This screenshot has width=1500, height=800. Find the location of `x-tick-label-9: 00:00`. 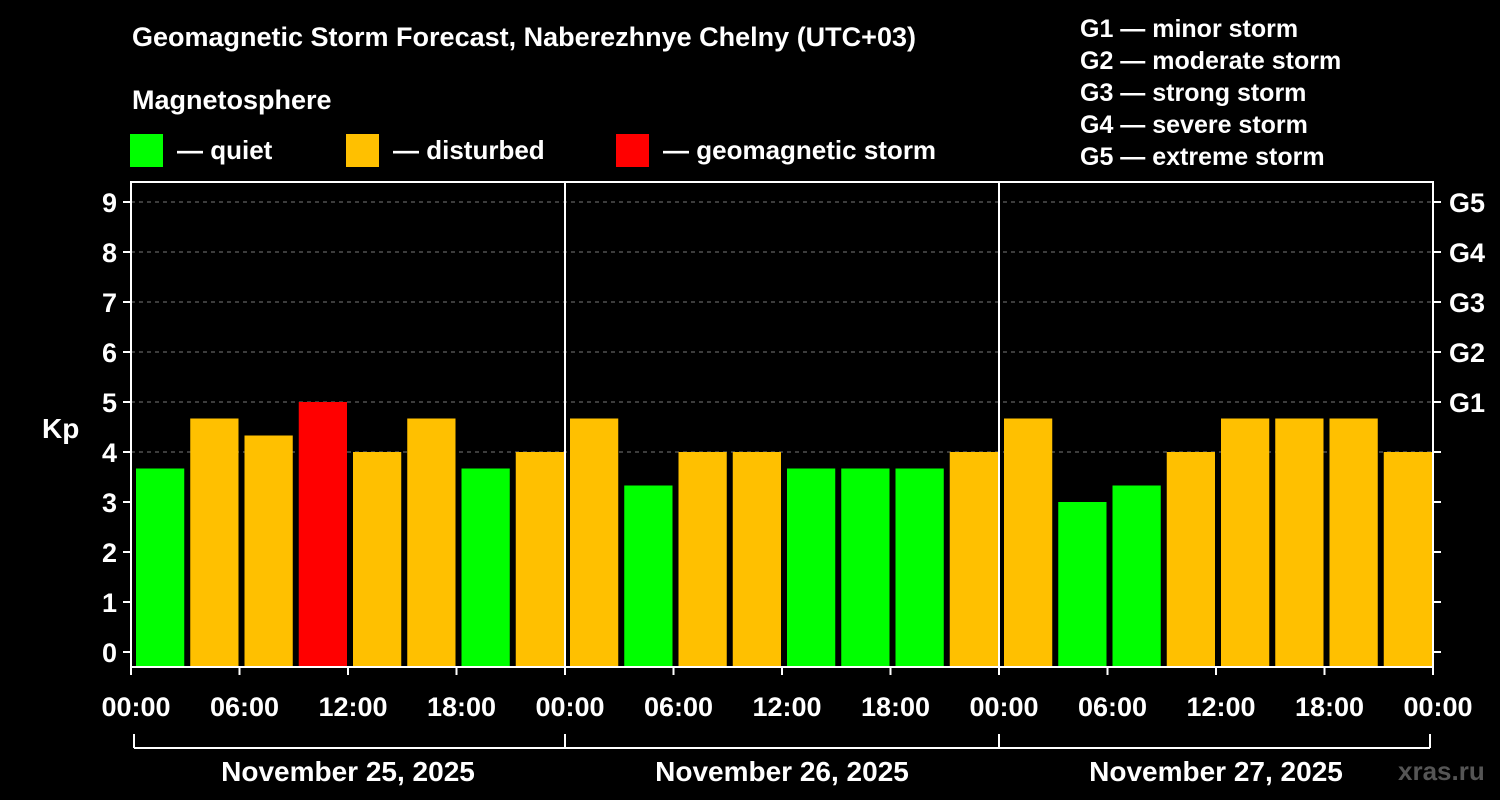

x-tick-label-9: 00:00 is located at coordinates (1003, 707).